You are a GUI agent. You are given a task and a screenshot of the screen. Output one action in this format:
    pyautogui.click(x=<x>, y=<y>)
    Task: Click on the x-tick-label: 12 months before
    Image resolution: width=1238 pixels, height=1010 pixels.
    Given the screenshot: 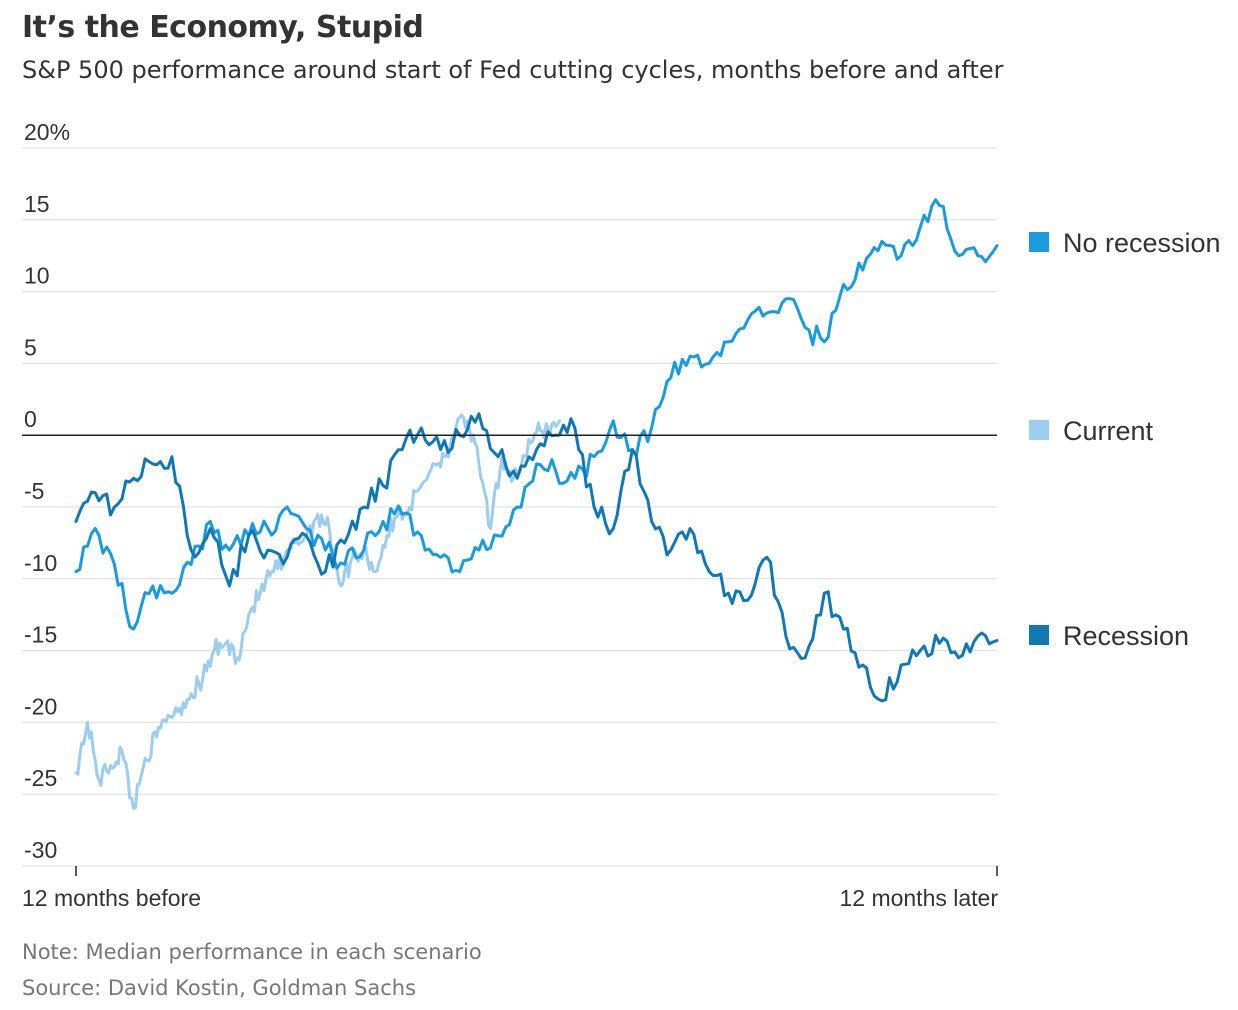 What is the action you would take?
    pyautogui.click(x=111, y=898)
    